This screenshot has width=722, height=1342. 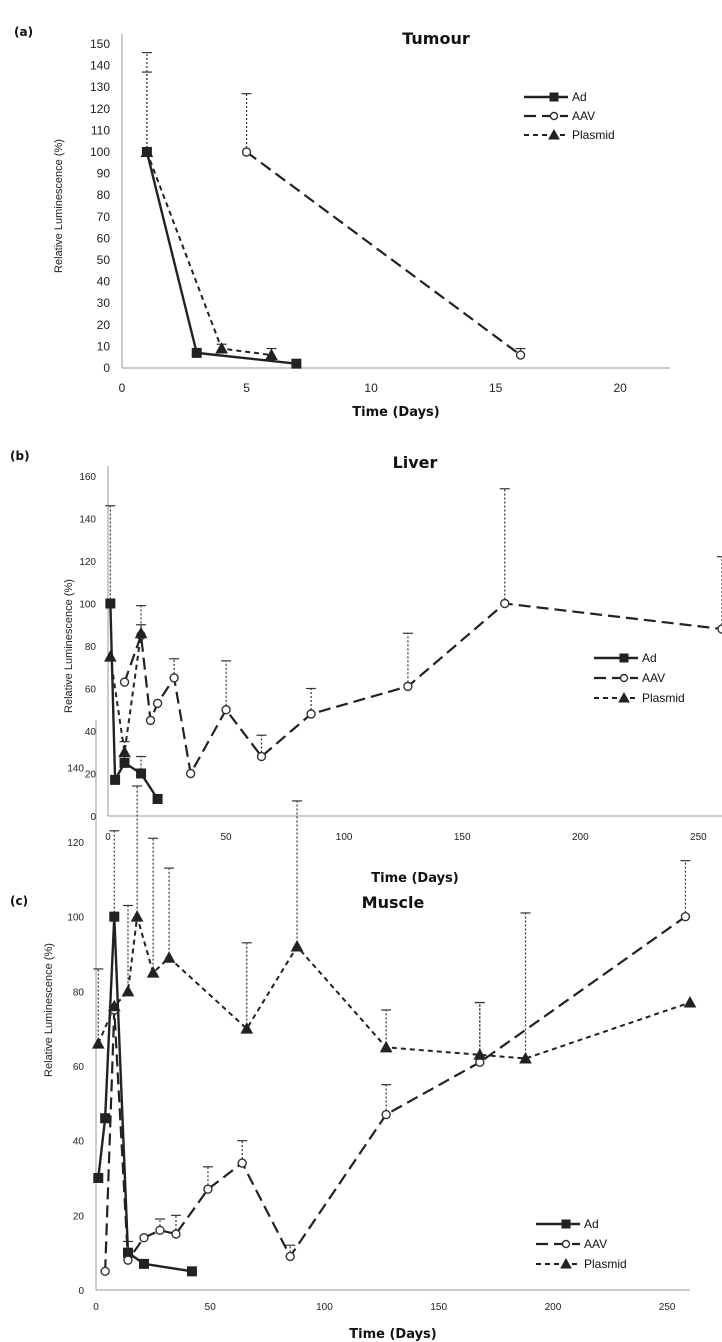 What do you see at coordinates (246, 388) in the screenshot?
I see `x-tick-label: 5` at bounding box center [246, 388].